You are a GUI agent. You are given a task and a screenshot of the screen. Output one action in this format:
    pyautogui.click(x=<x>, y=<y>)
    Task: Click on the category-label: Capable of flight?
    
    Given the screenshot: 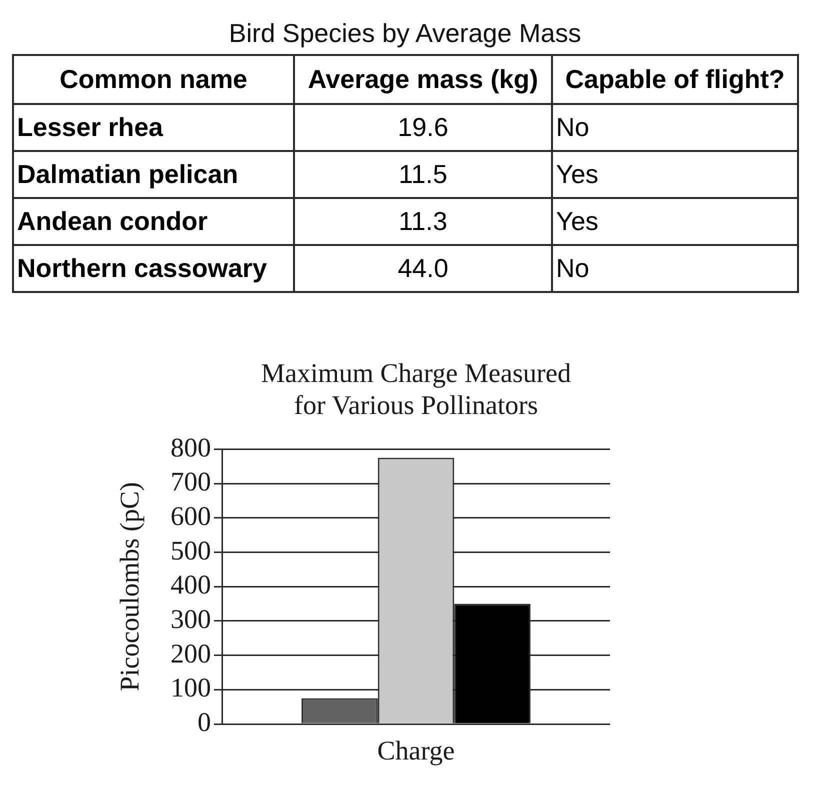 What is the action you would take?
    pyautogui.click(x=675, y=79)
    